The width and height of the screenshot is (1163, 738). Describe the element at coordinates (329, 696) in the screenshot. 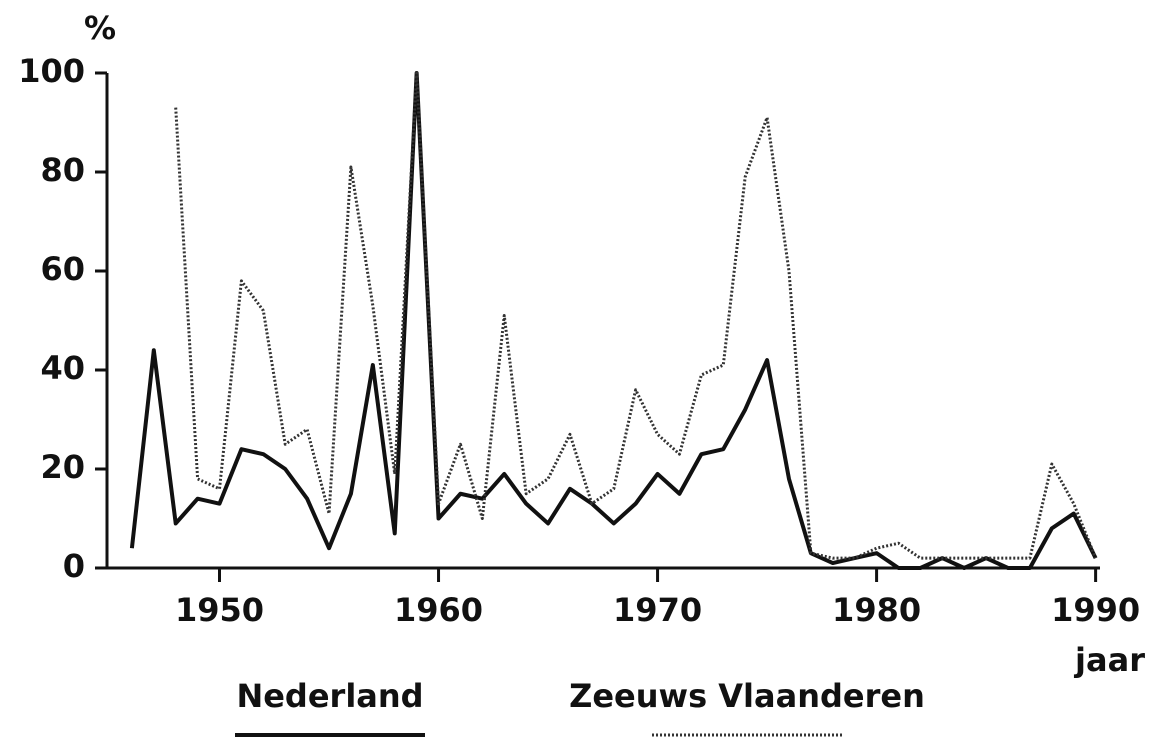

I see `legend-label: Nederland` at that location.